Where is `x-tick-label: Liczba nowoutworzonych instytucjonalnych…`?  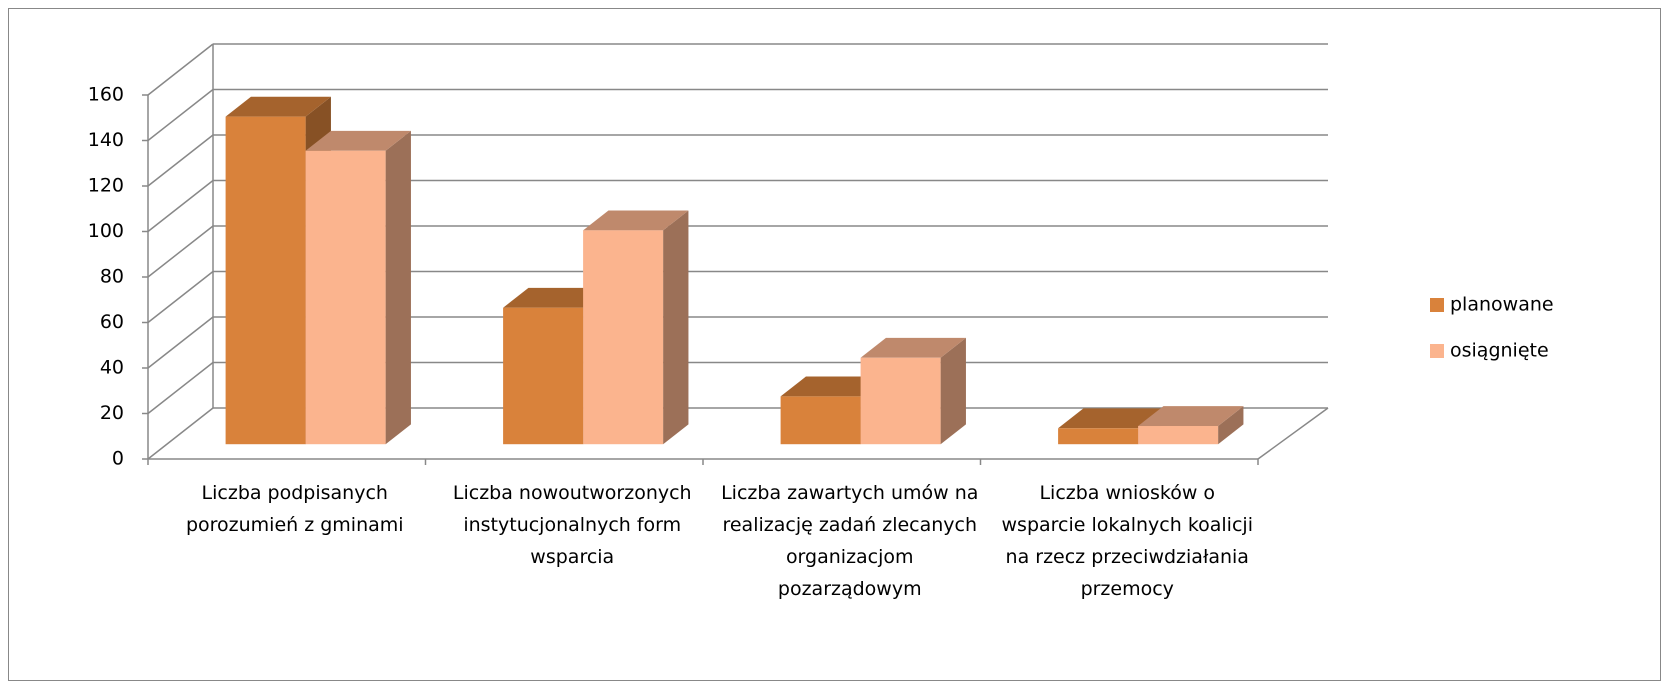 x-tick-label: Liczba nowoutworzonych instytucjonalnych… is located at coordinates (572, 525).